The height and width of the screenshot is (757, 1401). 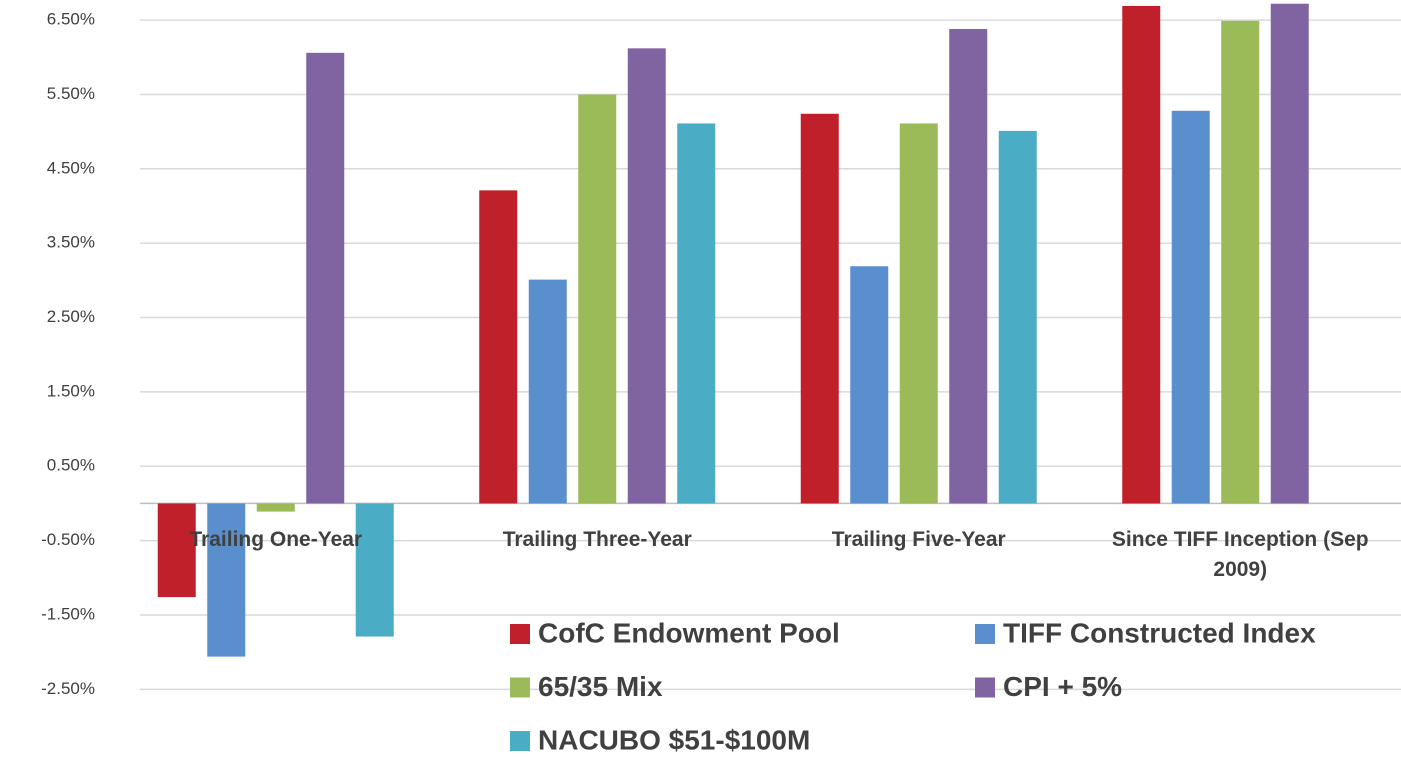 I want to click on y-tick-label: -2.50%, so click(x=68, y=688).